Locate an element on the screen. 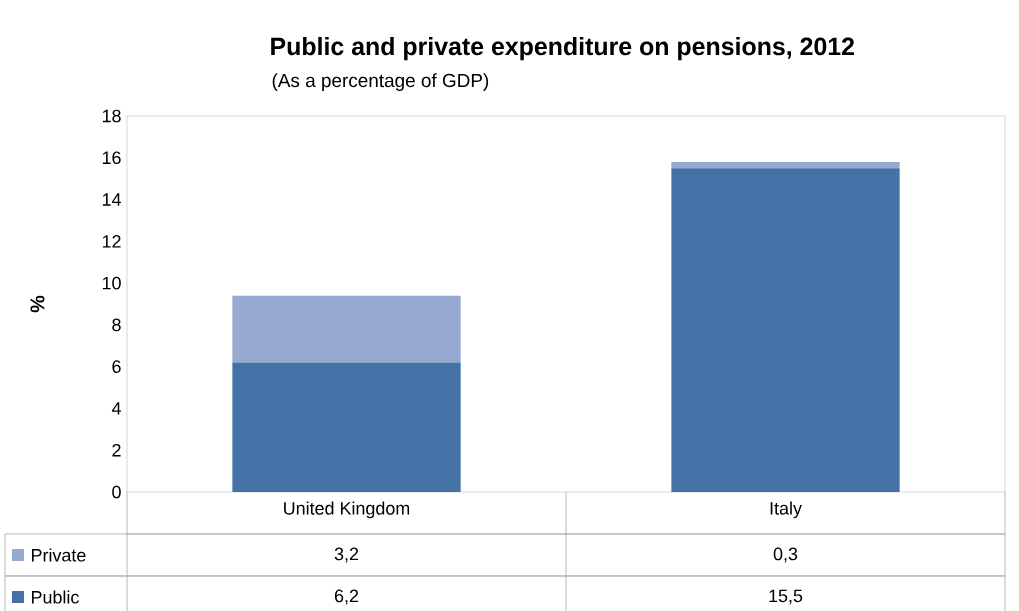 This screenshot has height=611, width=1019. y-tick-label: 8 is located at coordinates (116, 325).